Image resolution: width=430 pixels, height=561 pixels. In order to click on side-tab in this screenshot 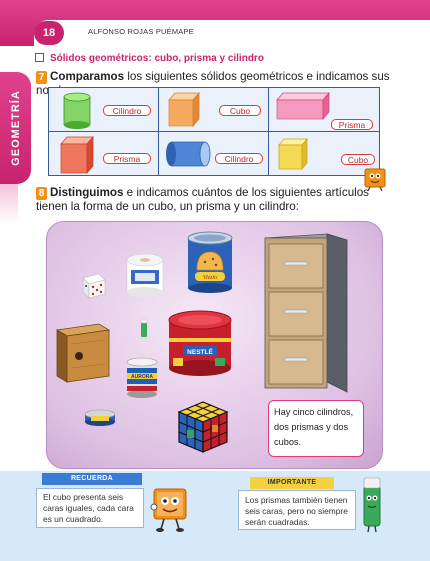, I will do `click(15, 128)`.